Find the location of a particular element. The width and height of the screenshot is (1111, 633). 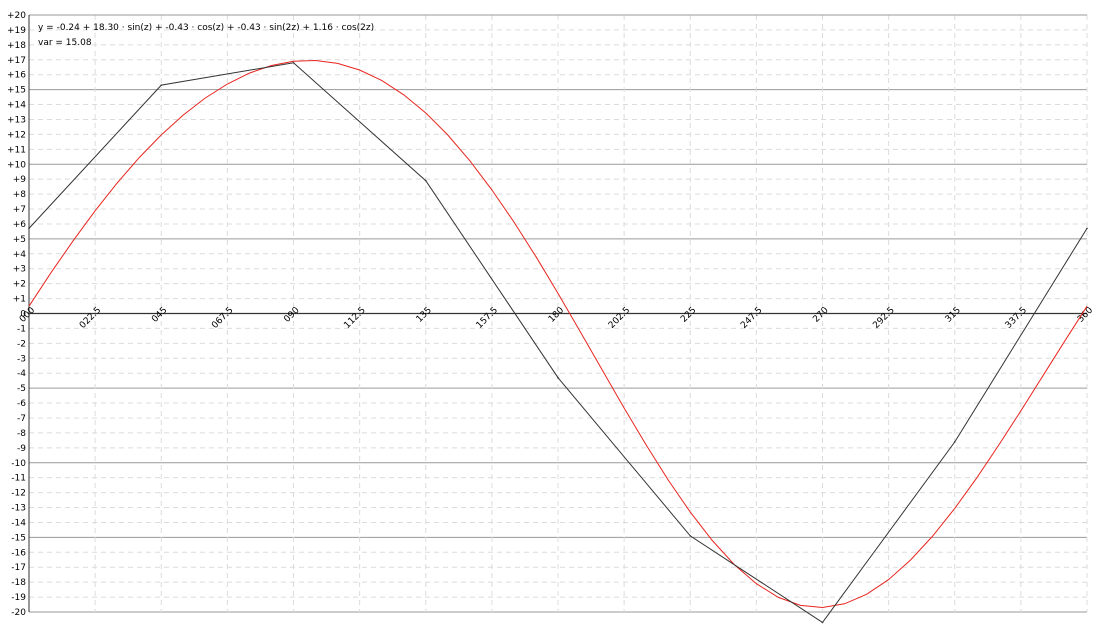

y-tick-label: +19 is located at coordinates (16, 31).